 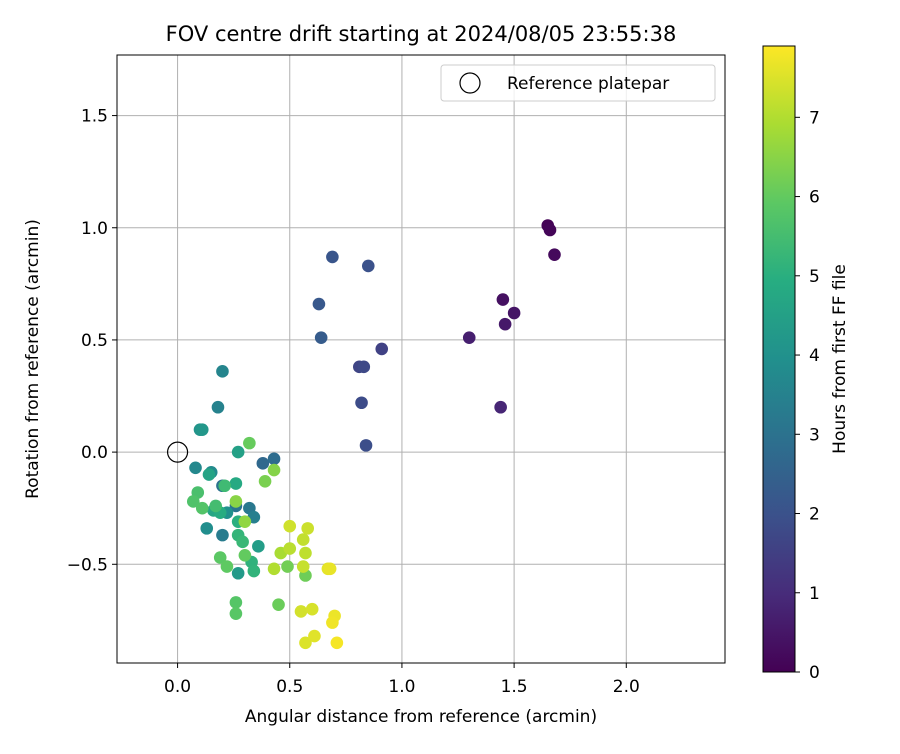 I want to click on x-tick-label: 1.5, so click(x=514, y=687).